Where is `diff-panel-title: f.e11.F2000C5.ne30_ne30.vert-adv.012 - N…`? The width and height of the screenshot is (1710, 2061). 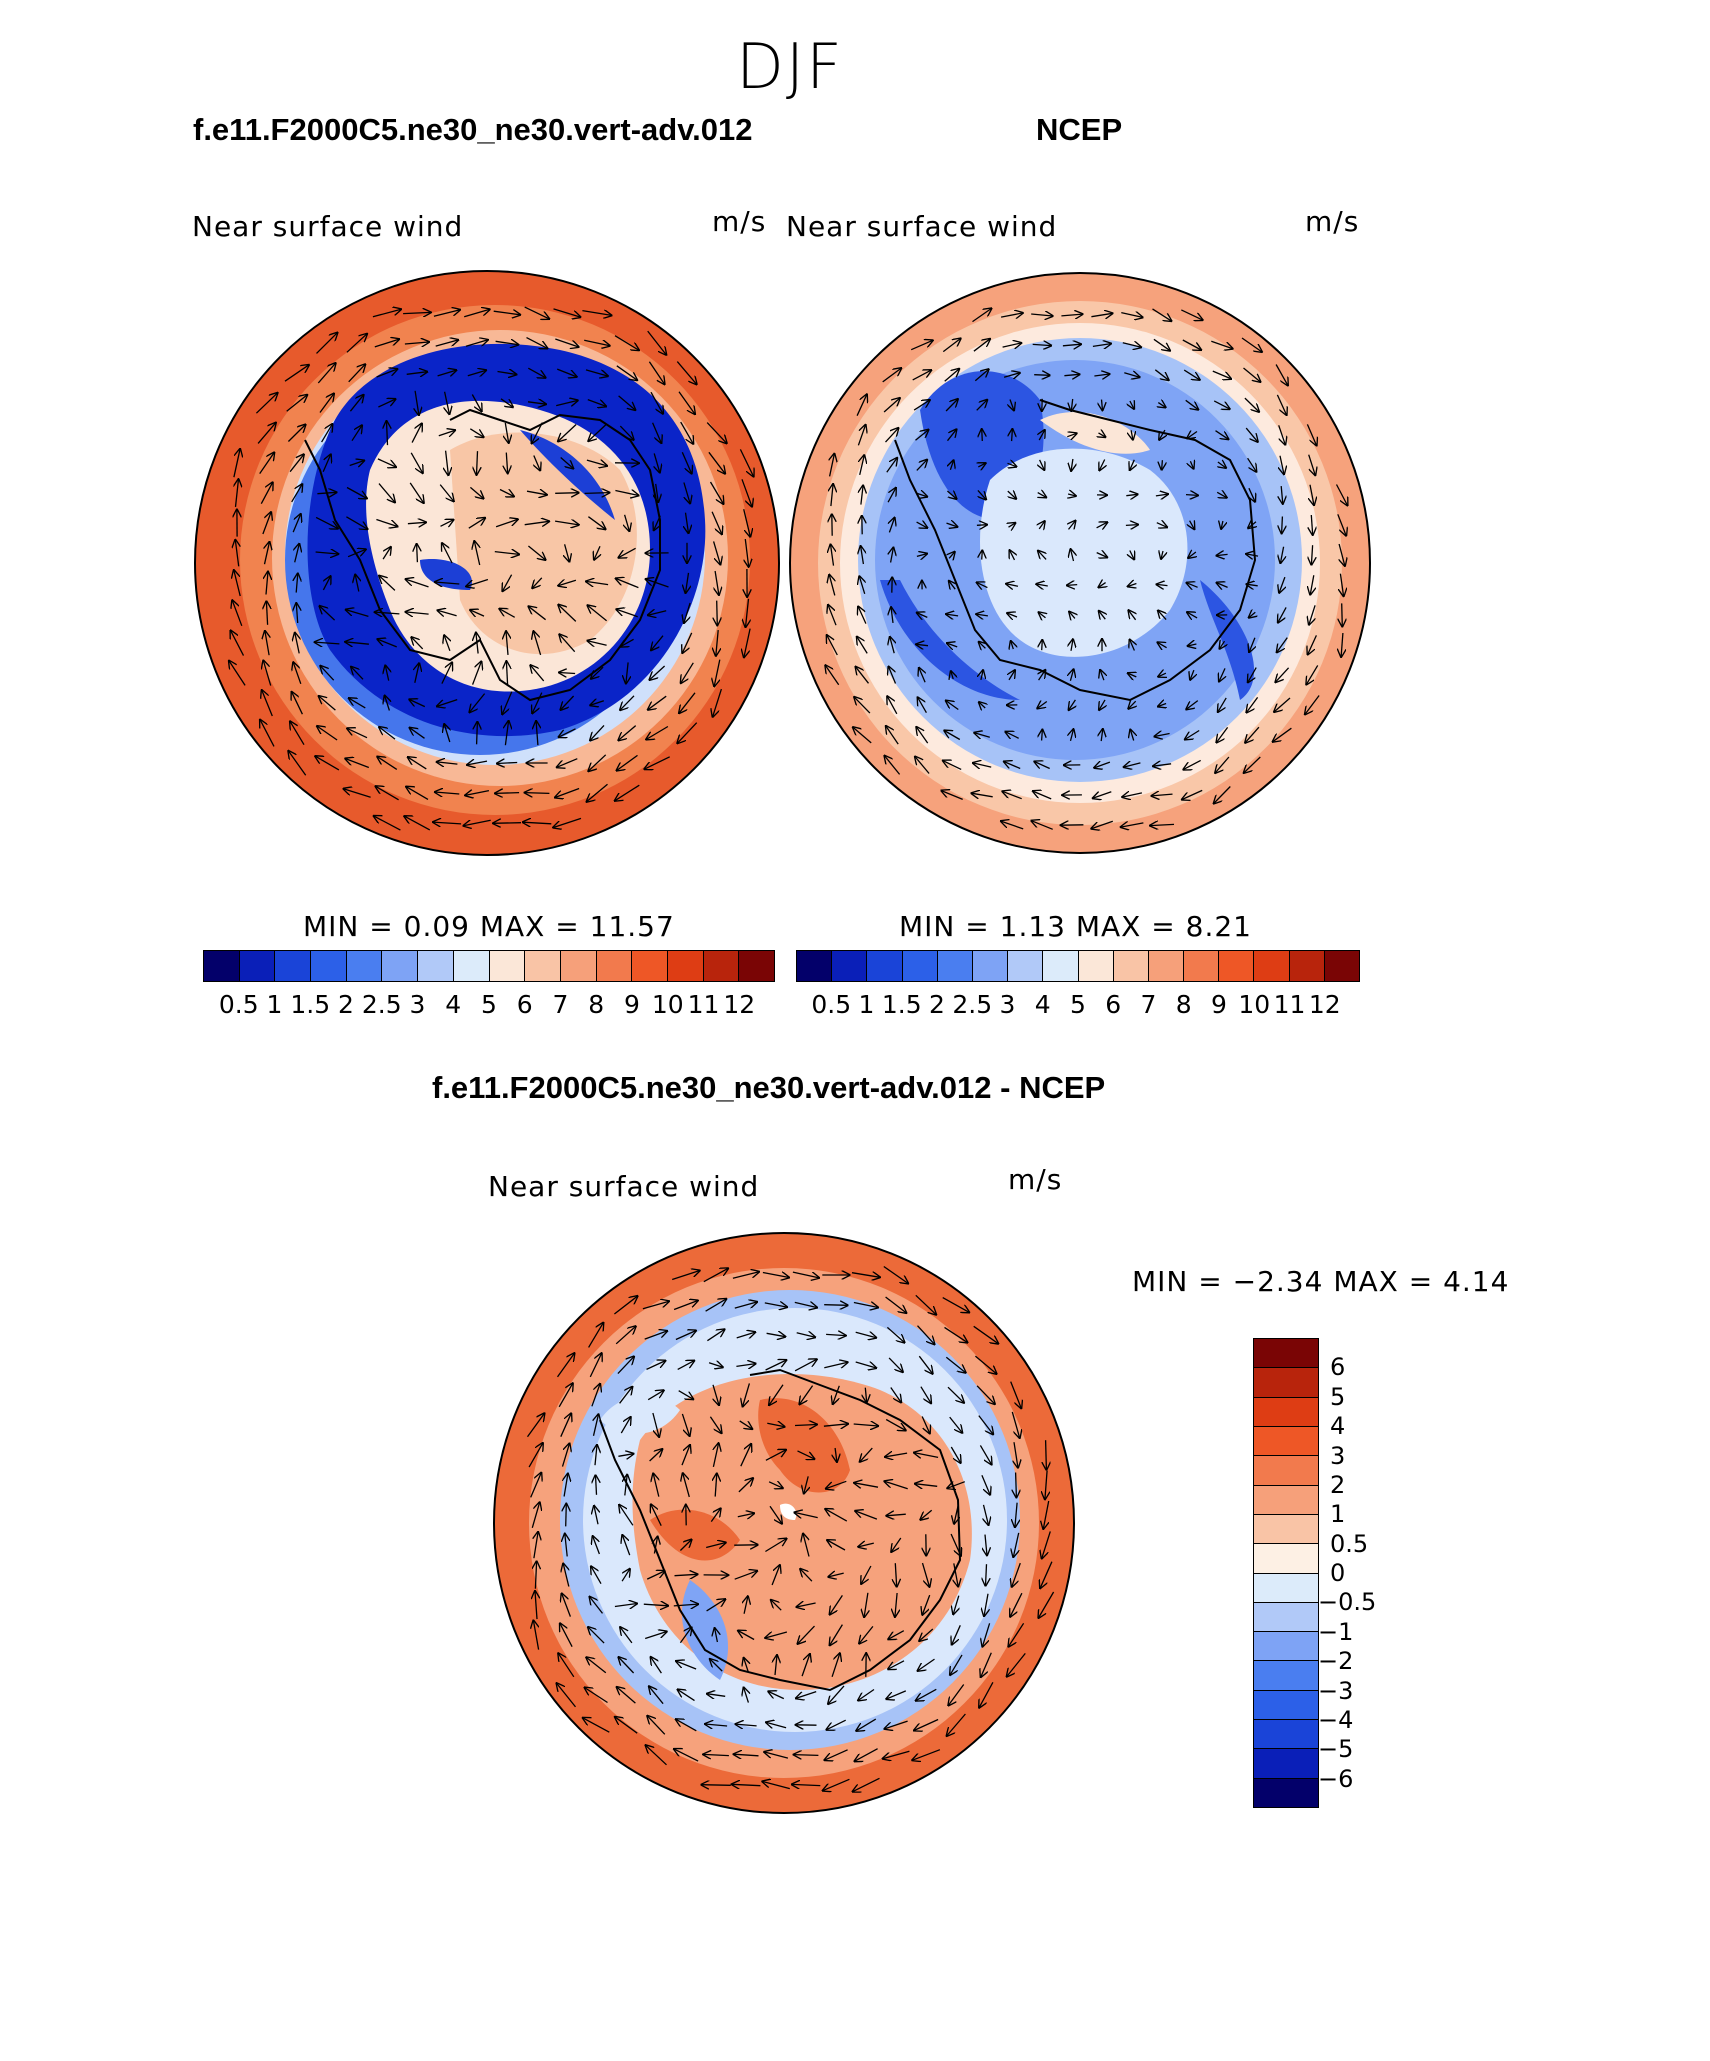
diff-panel-title: f.e11.F2000C5.ne30_ne30.vert-adv.012 - N… is located at coordinates (769, 1087).